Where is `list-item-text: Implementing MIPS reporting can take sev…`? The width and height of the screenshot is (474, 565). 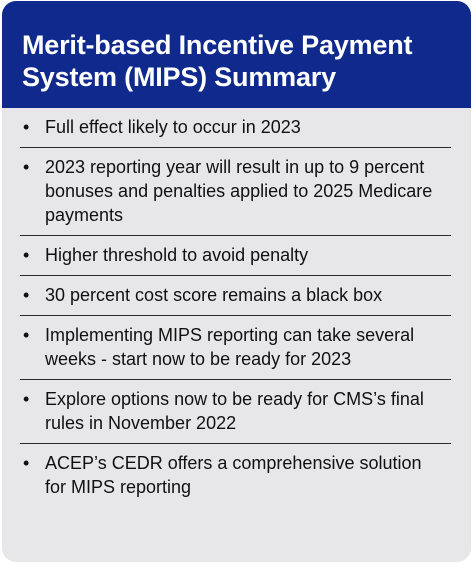
list-item-text: Implementing MIPS reporting can take sev… is located at coordinates (230, 347).